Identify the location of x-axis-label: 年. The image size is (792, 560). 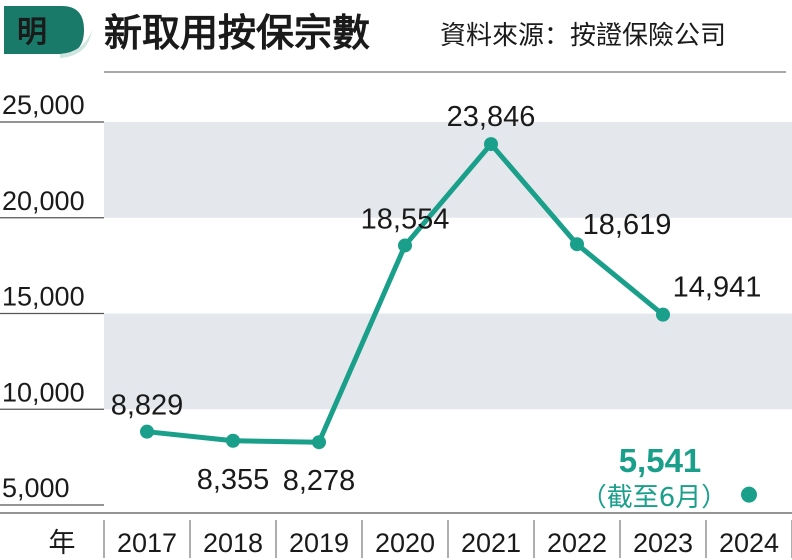
(62, 543).